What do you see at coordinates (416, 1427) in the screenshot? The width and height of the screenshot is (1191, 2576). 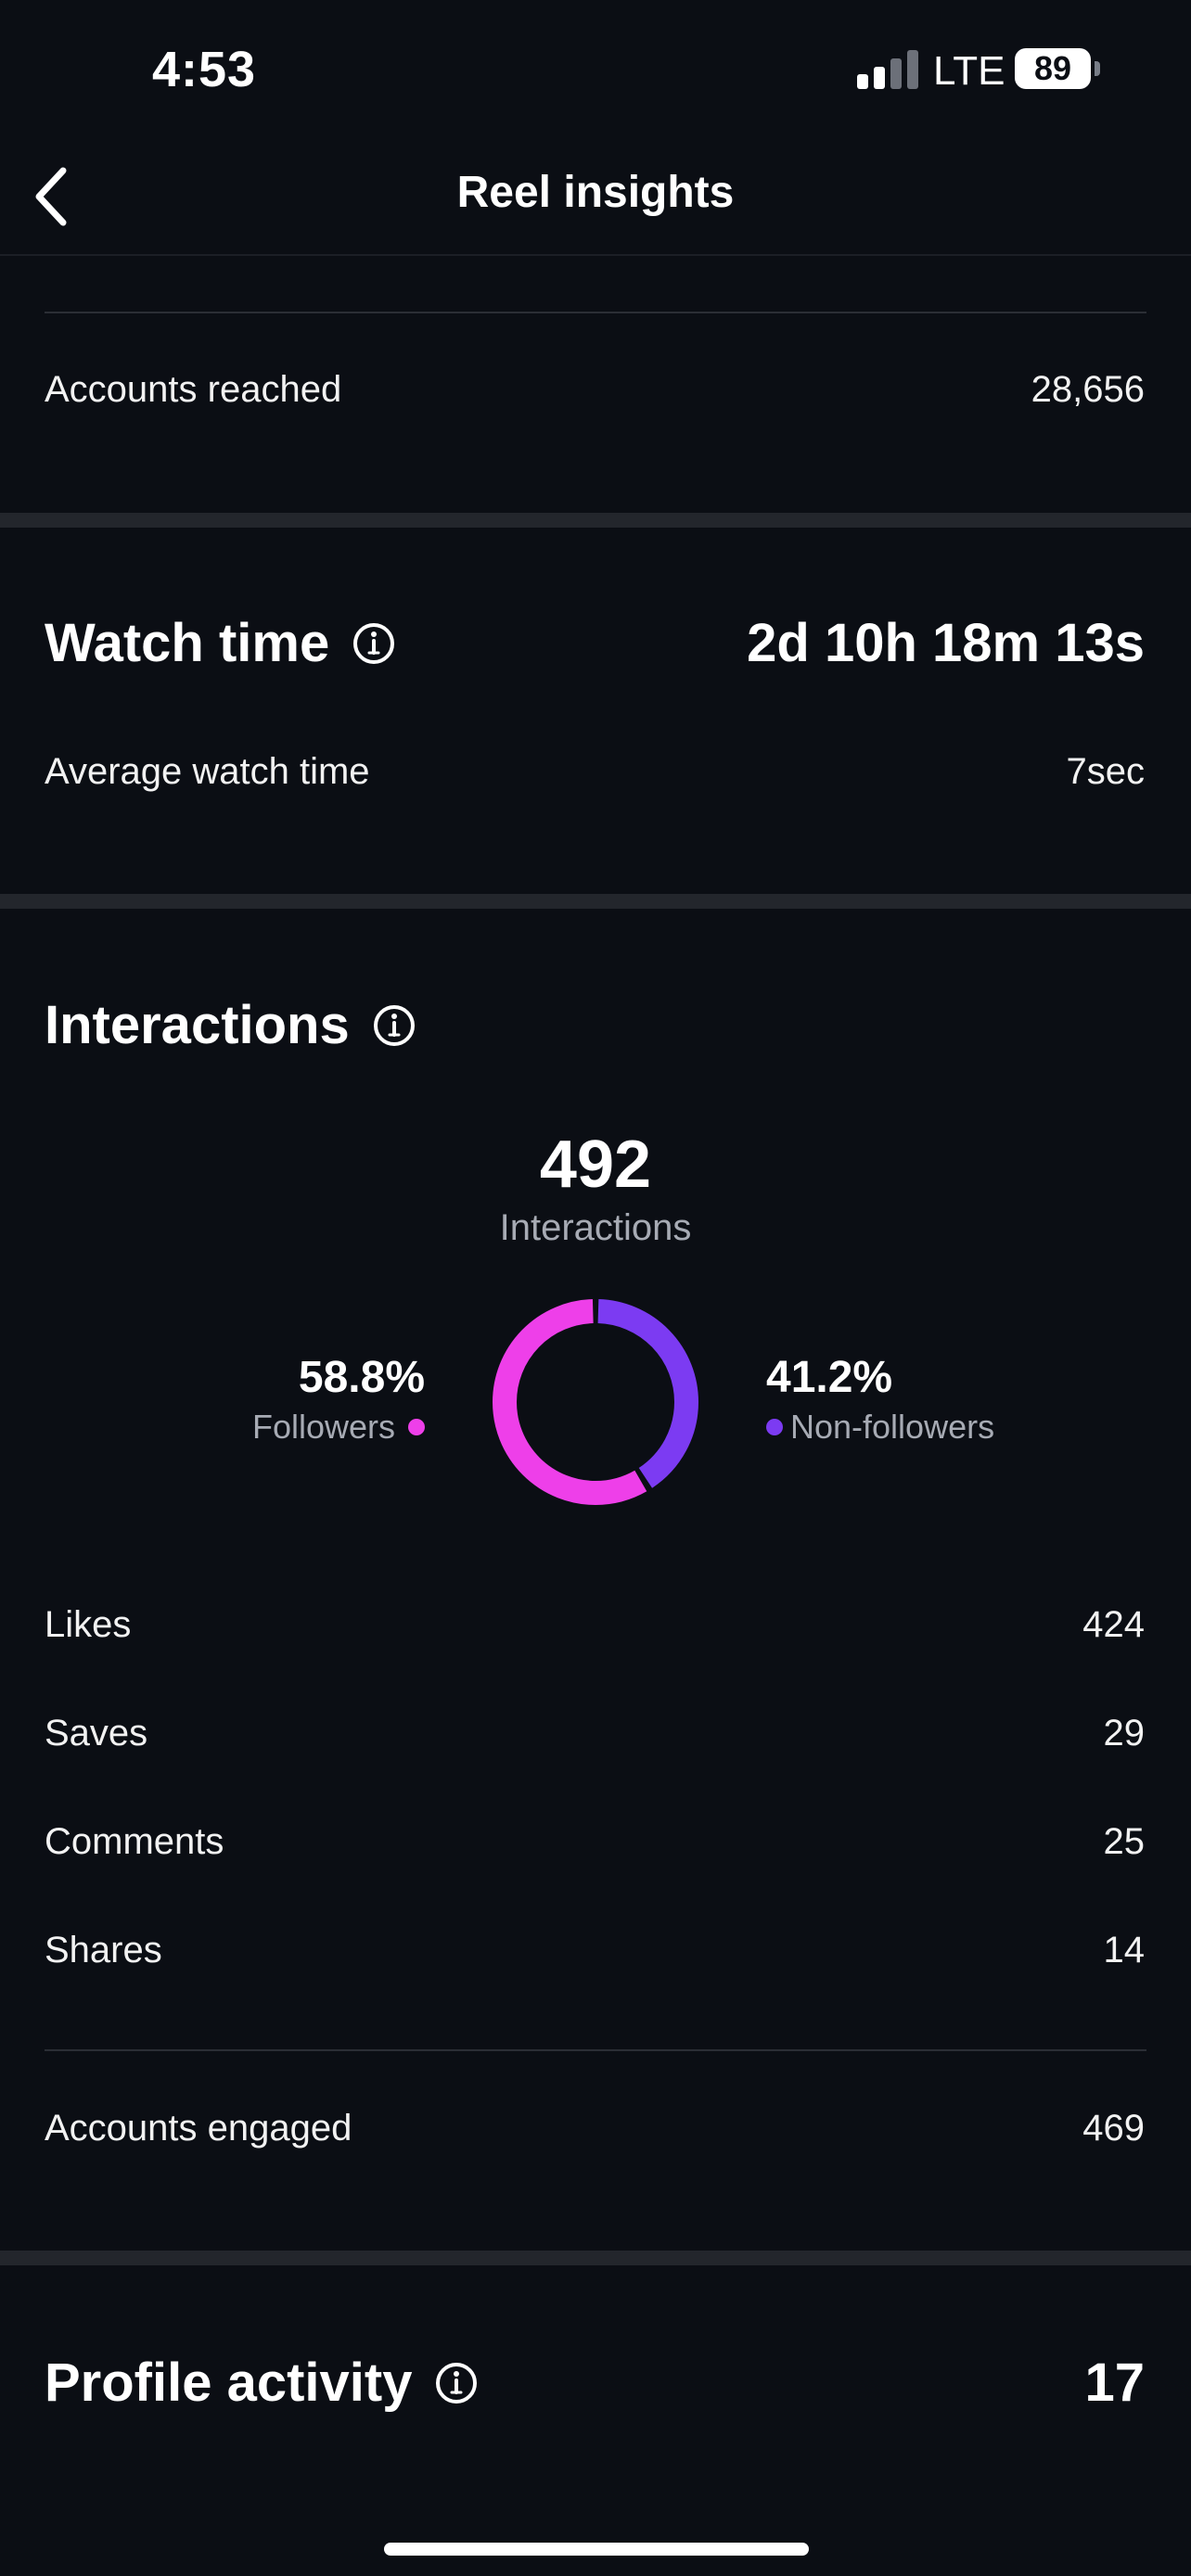 I see `followers-dot-icon` at bounding box center [416, 1427].